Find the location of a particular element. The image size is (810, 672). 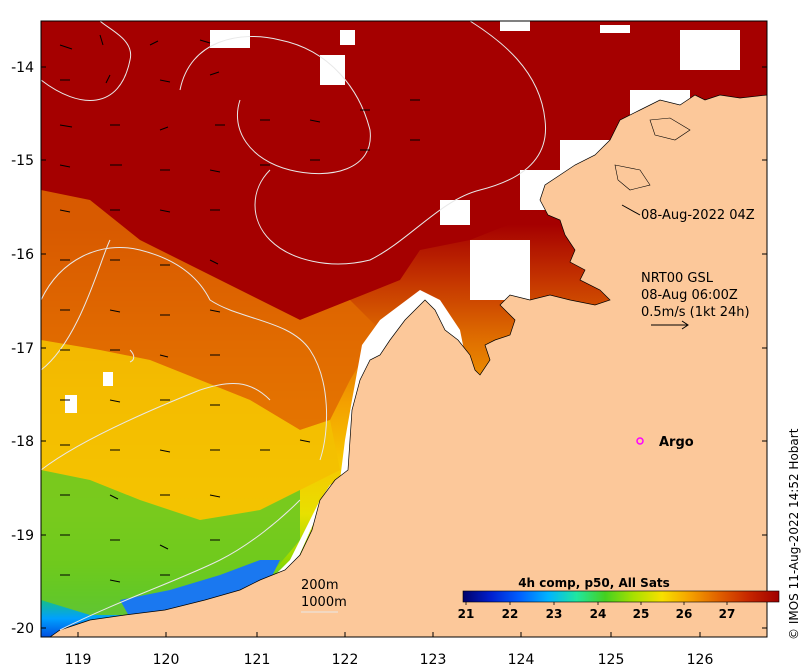

lon-tick-label: 125 is located at coordinates (611, 660).